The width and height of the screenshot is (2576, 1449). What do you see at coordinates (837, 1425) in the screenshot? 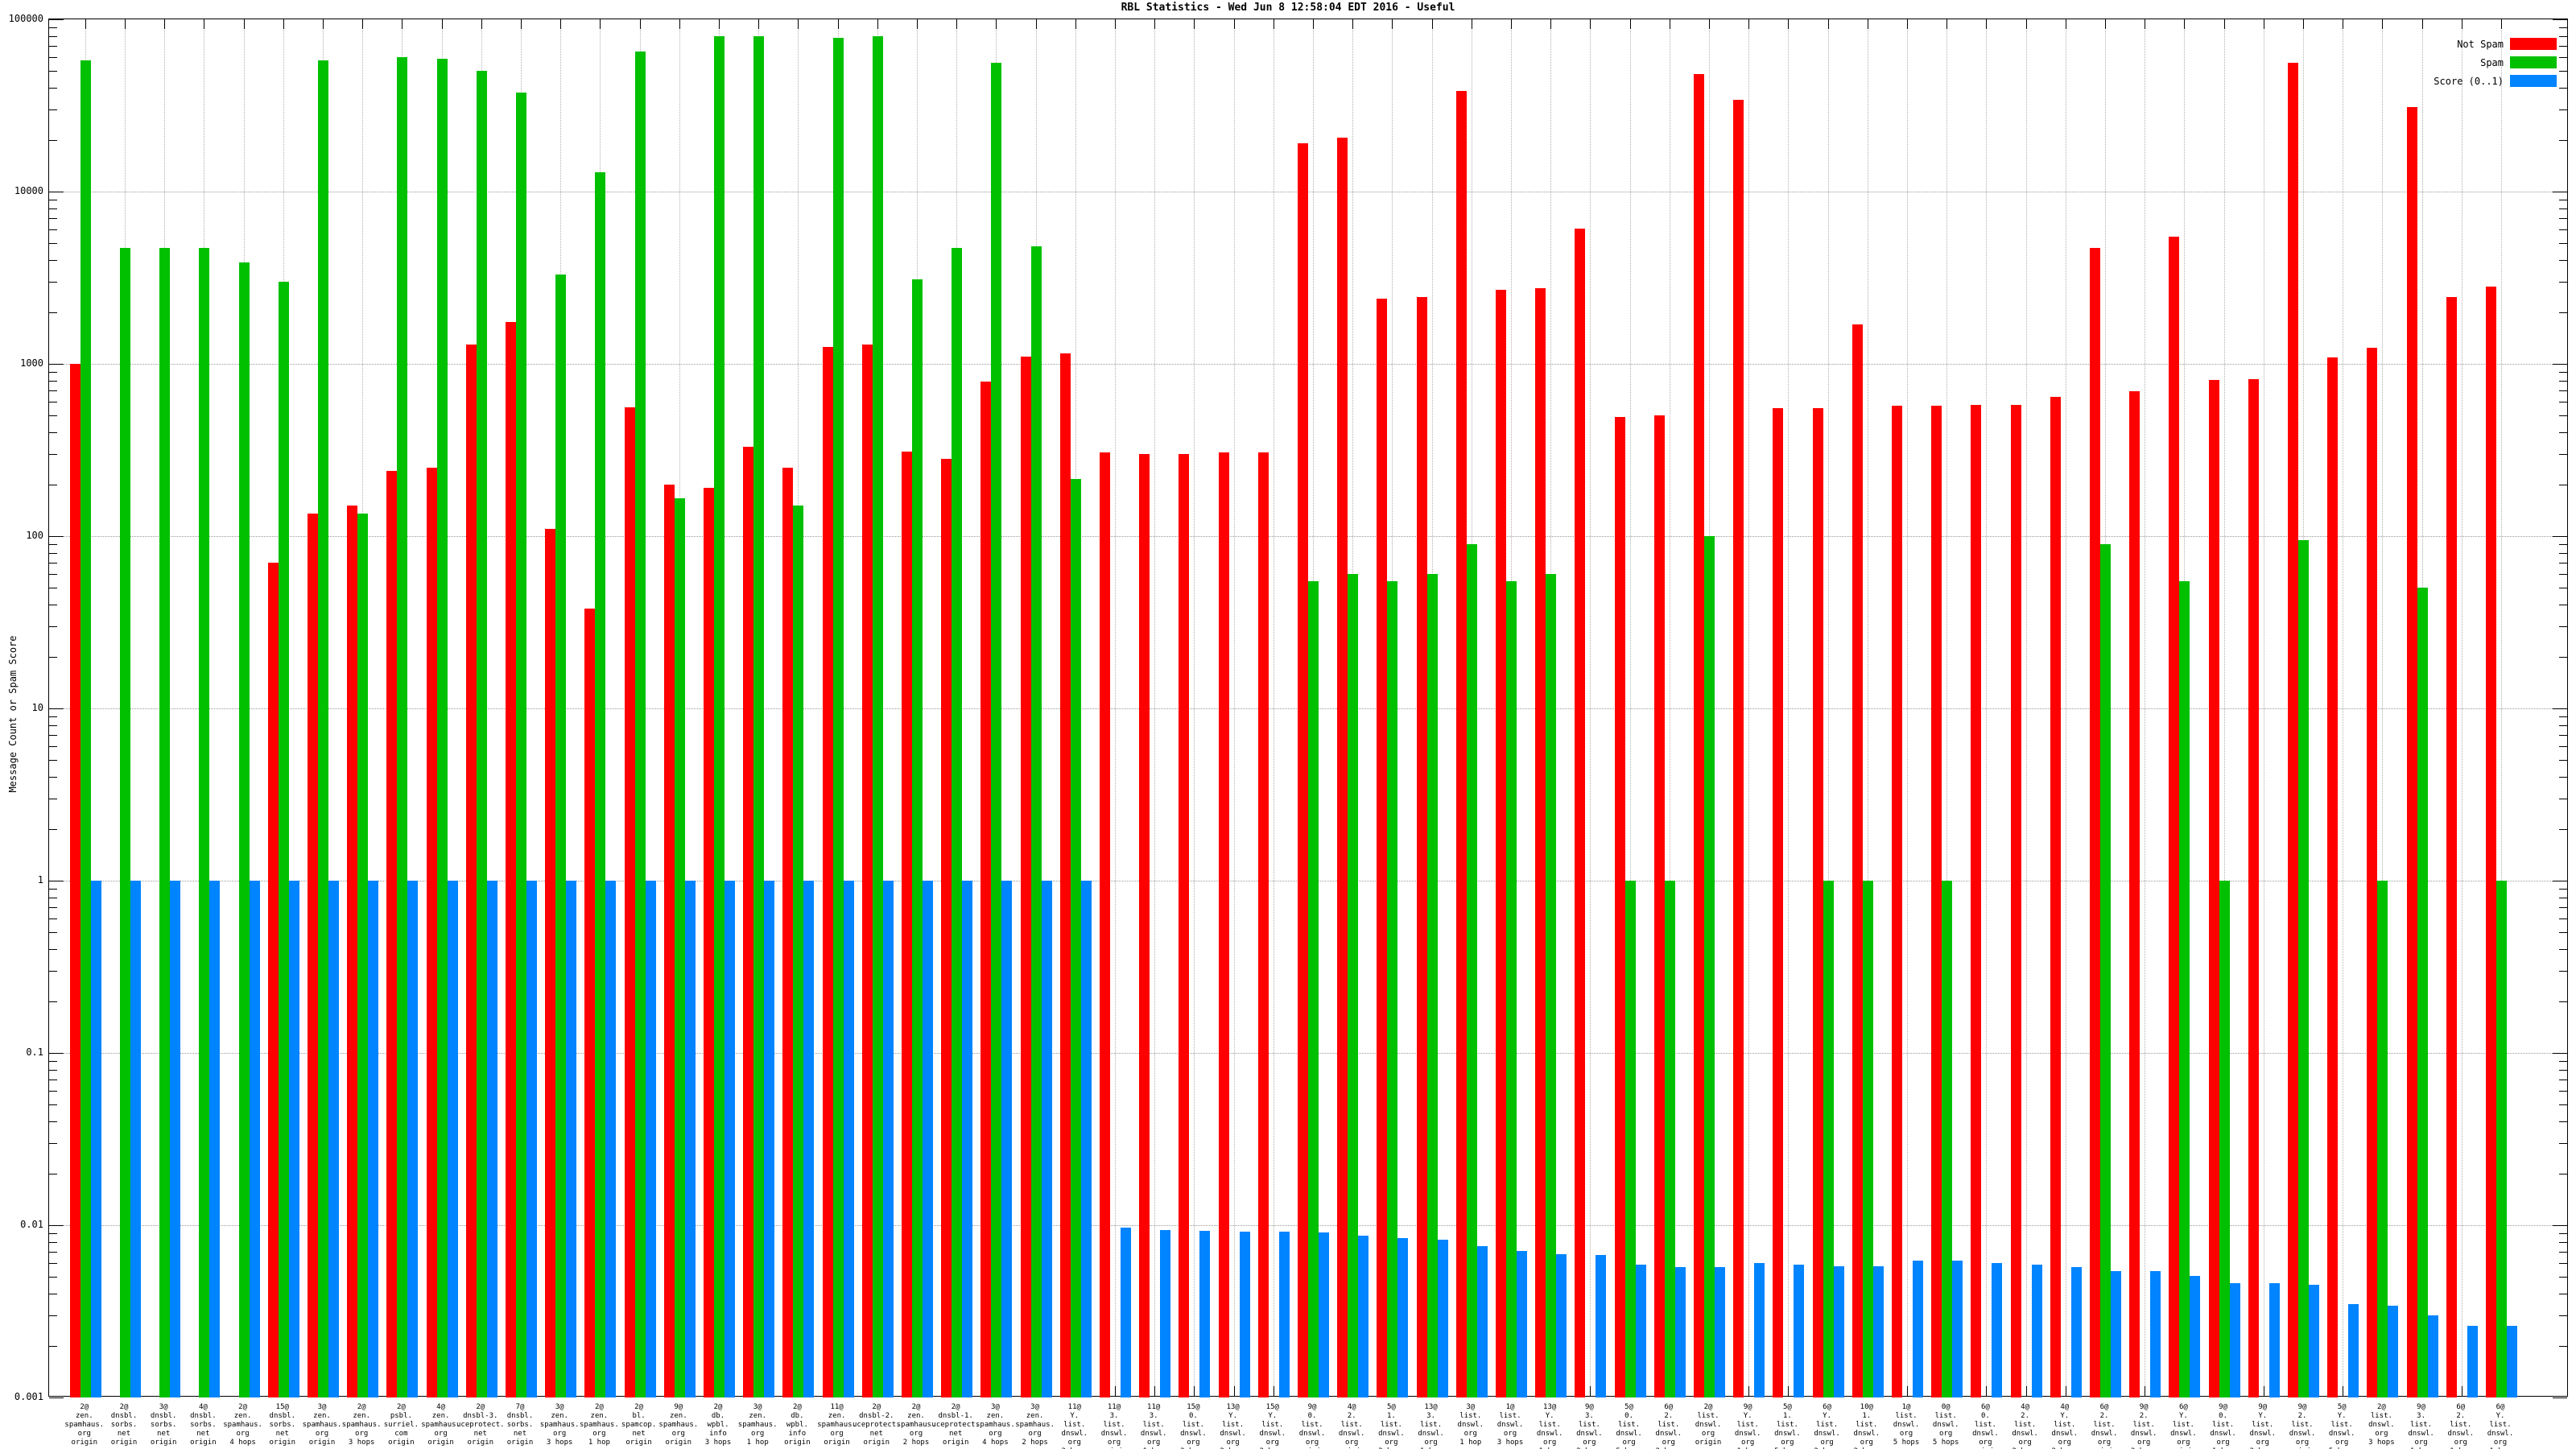
I see `x-tick-label: 11@ zen. spamhaus. org origin` at bounding box center [837, 1425].